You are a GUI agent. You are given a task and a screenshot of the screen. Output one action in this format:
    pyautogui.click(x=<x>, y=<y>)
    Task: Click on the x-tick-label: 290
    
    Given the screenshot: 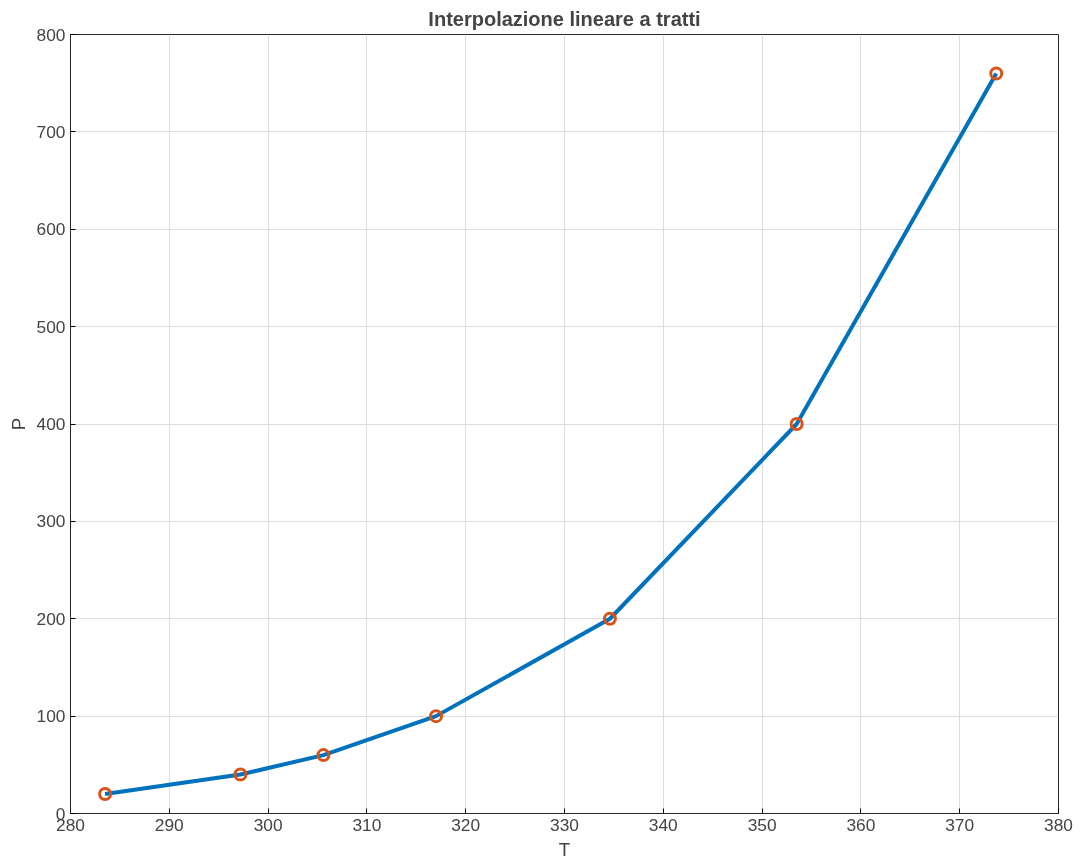 What is the action you would take?
    pyautogui.click(x=169, y=824)
    